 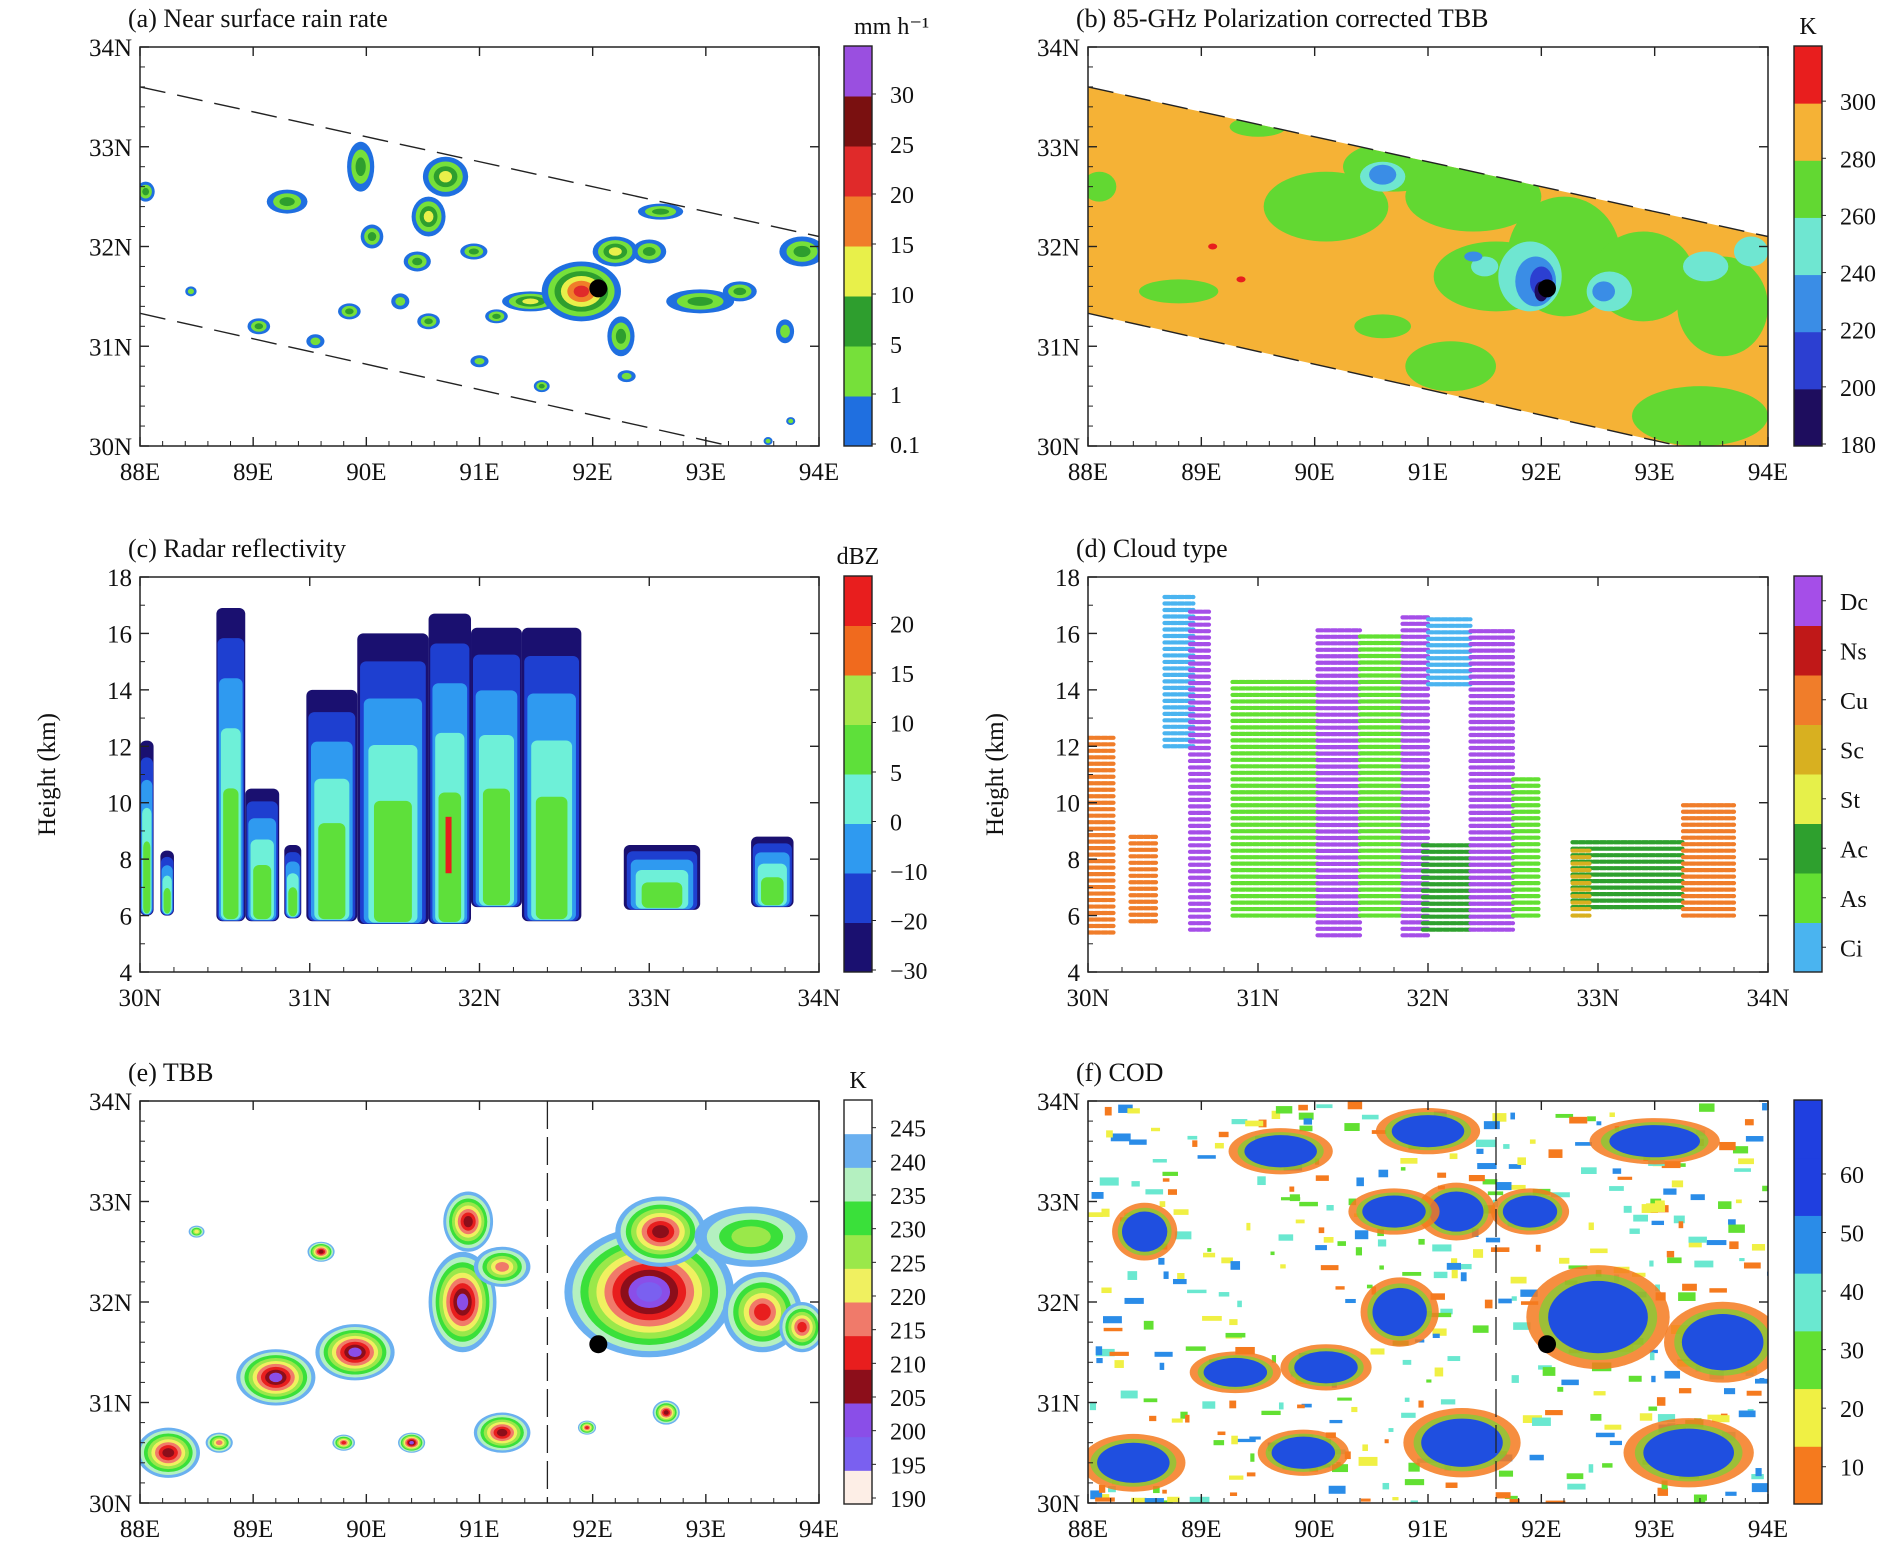 I want to click on y-tick-label: 33N, so click(x=110, y=1203).